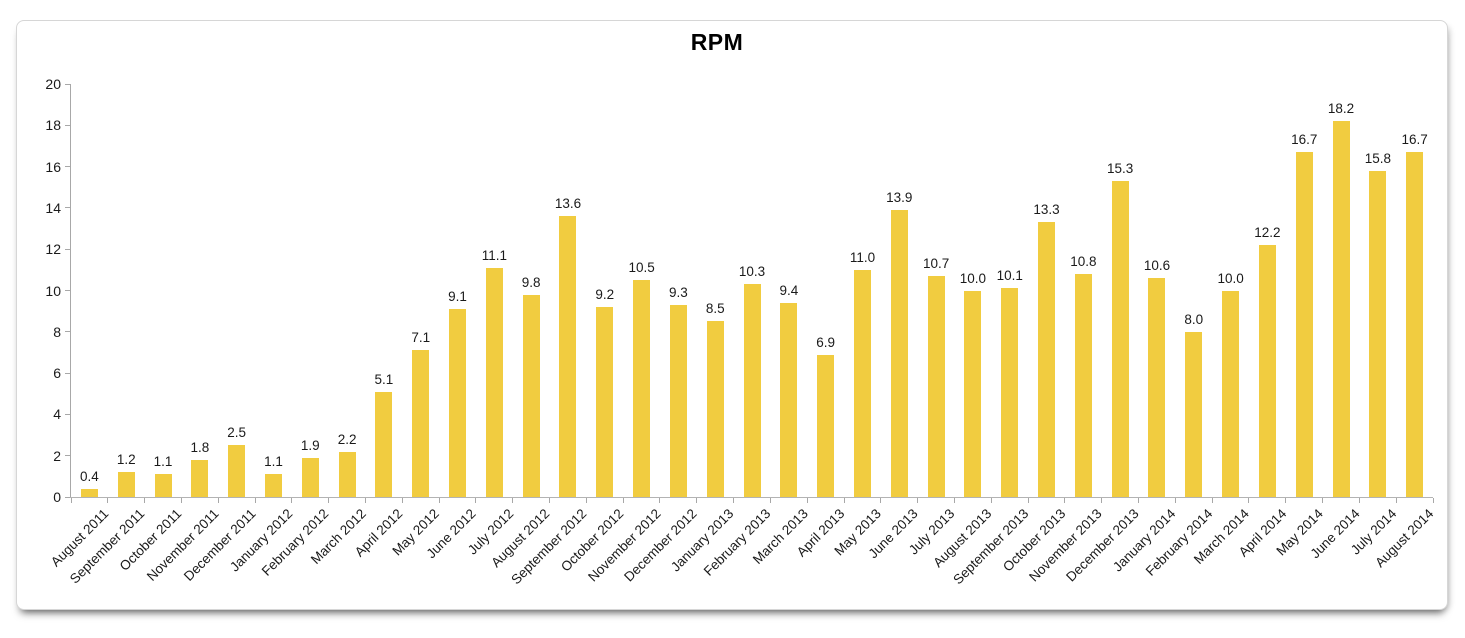 Image resolution: width=1465 pixels, height=638 pixels. I want to click on y-axis-tick-label: 18, so click(53, 125).